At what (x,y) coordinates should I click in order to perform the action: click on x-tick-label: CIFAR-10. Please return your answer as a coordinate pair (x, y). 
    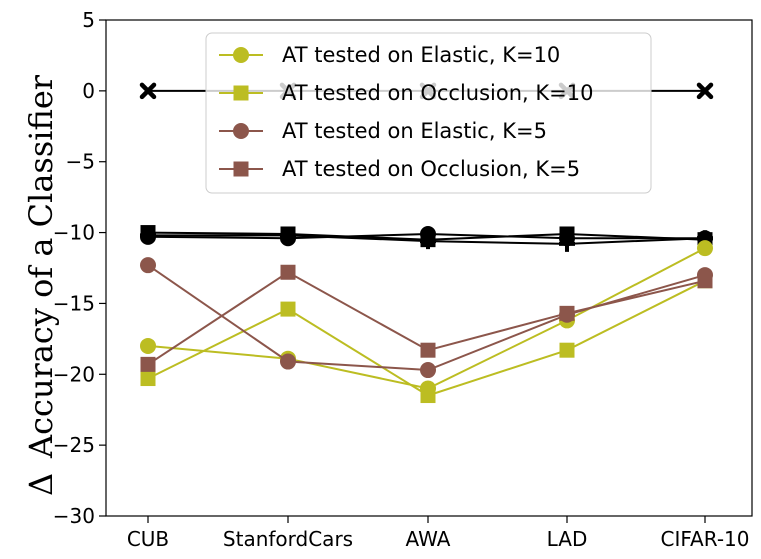
    Looking at the image, I should click on (705, 539).